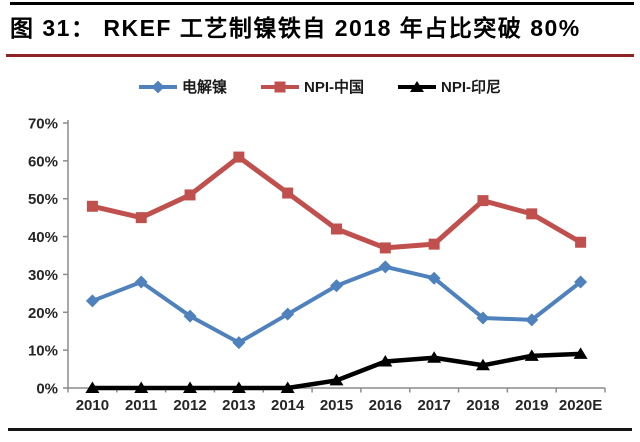 The width and height of the screenshot is (640, 442). What do you see at coordinates (433, 405) in the screenshot?
I see `x-axis-tick-label: 2017` at bounding box center [433, 405].